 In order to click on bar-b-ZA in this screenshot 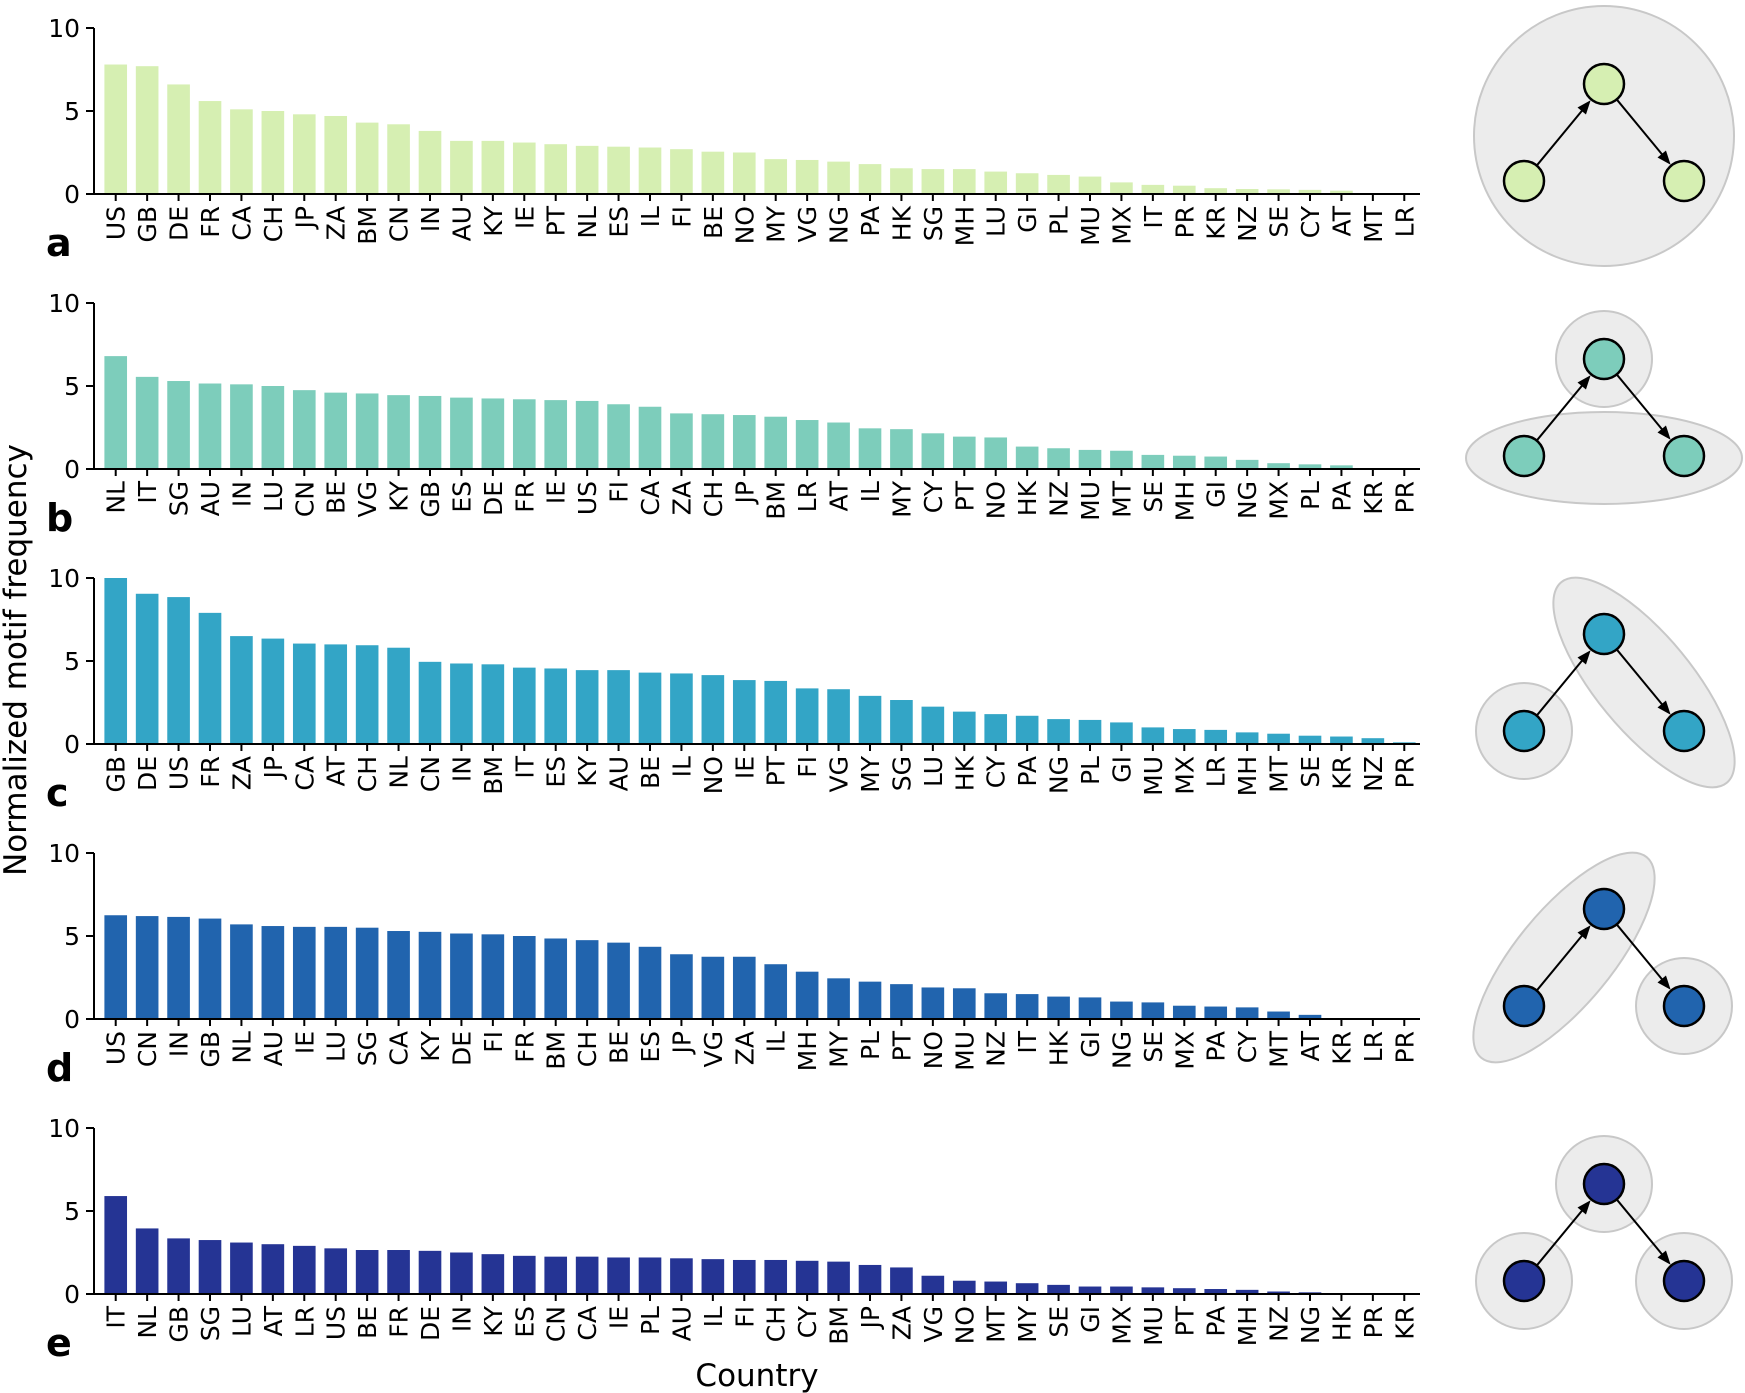, I will do `click(681, 441)`.